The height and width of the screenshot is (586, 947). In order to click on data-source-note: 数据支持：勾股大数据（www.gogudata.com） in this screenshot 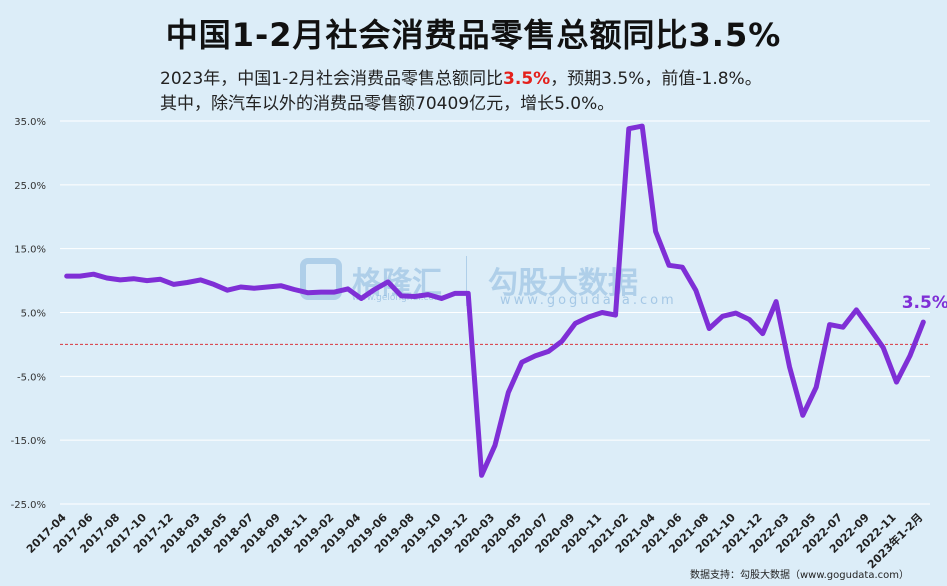, I will do `click(800, 575)`.